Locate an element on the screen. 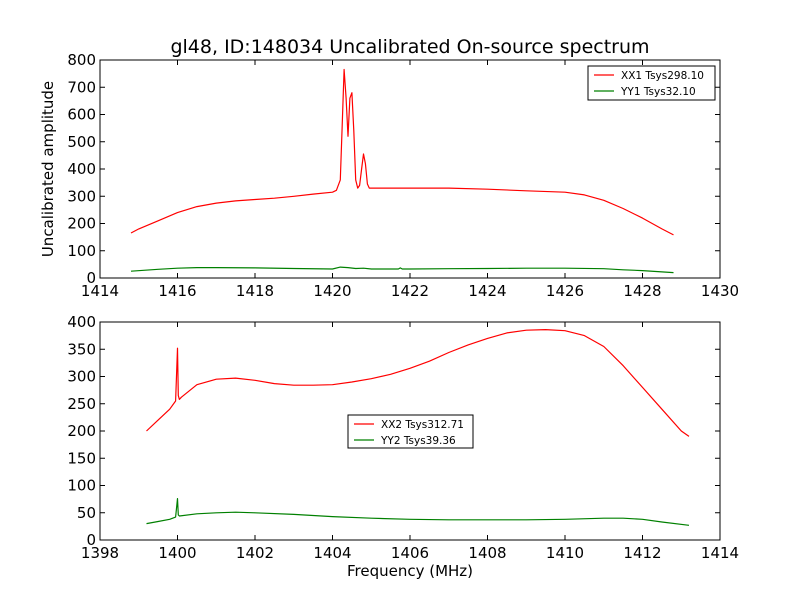  legend-entry: XX2 Tsys312.71 is located at coordinates (422, 425).